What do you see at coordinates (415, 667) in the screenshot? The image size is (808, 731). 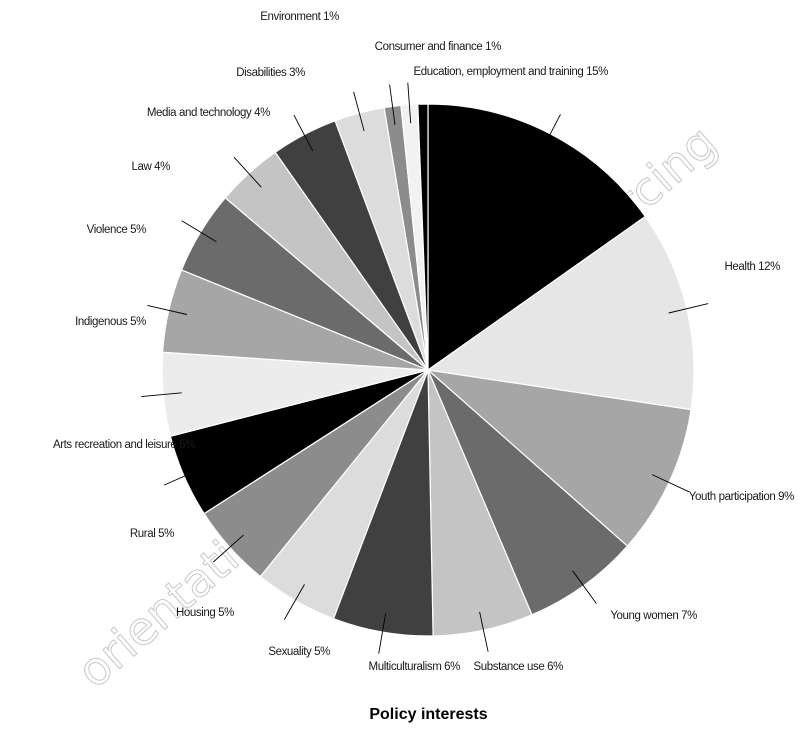 I see `pie-slice-label: Multiculturalism 6%` at bounding box center [415, 667].